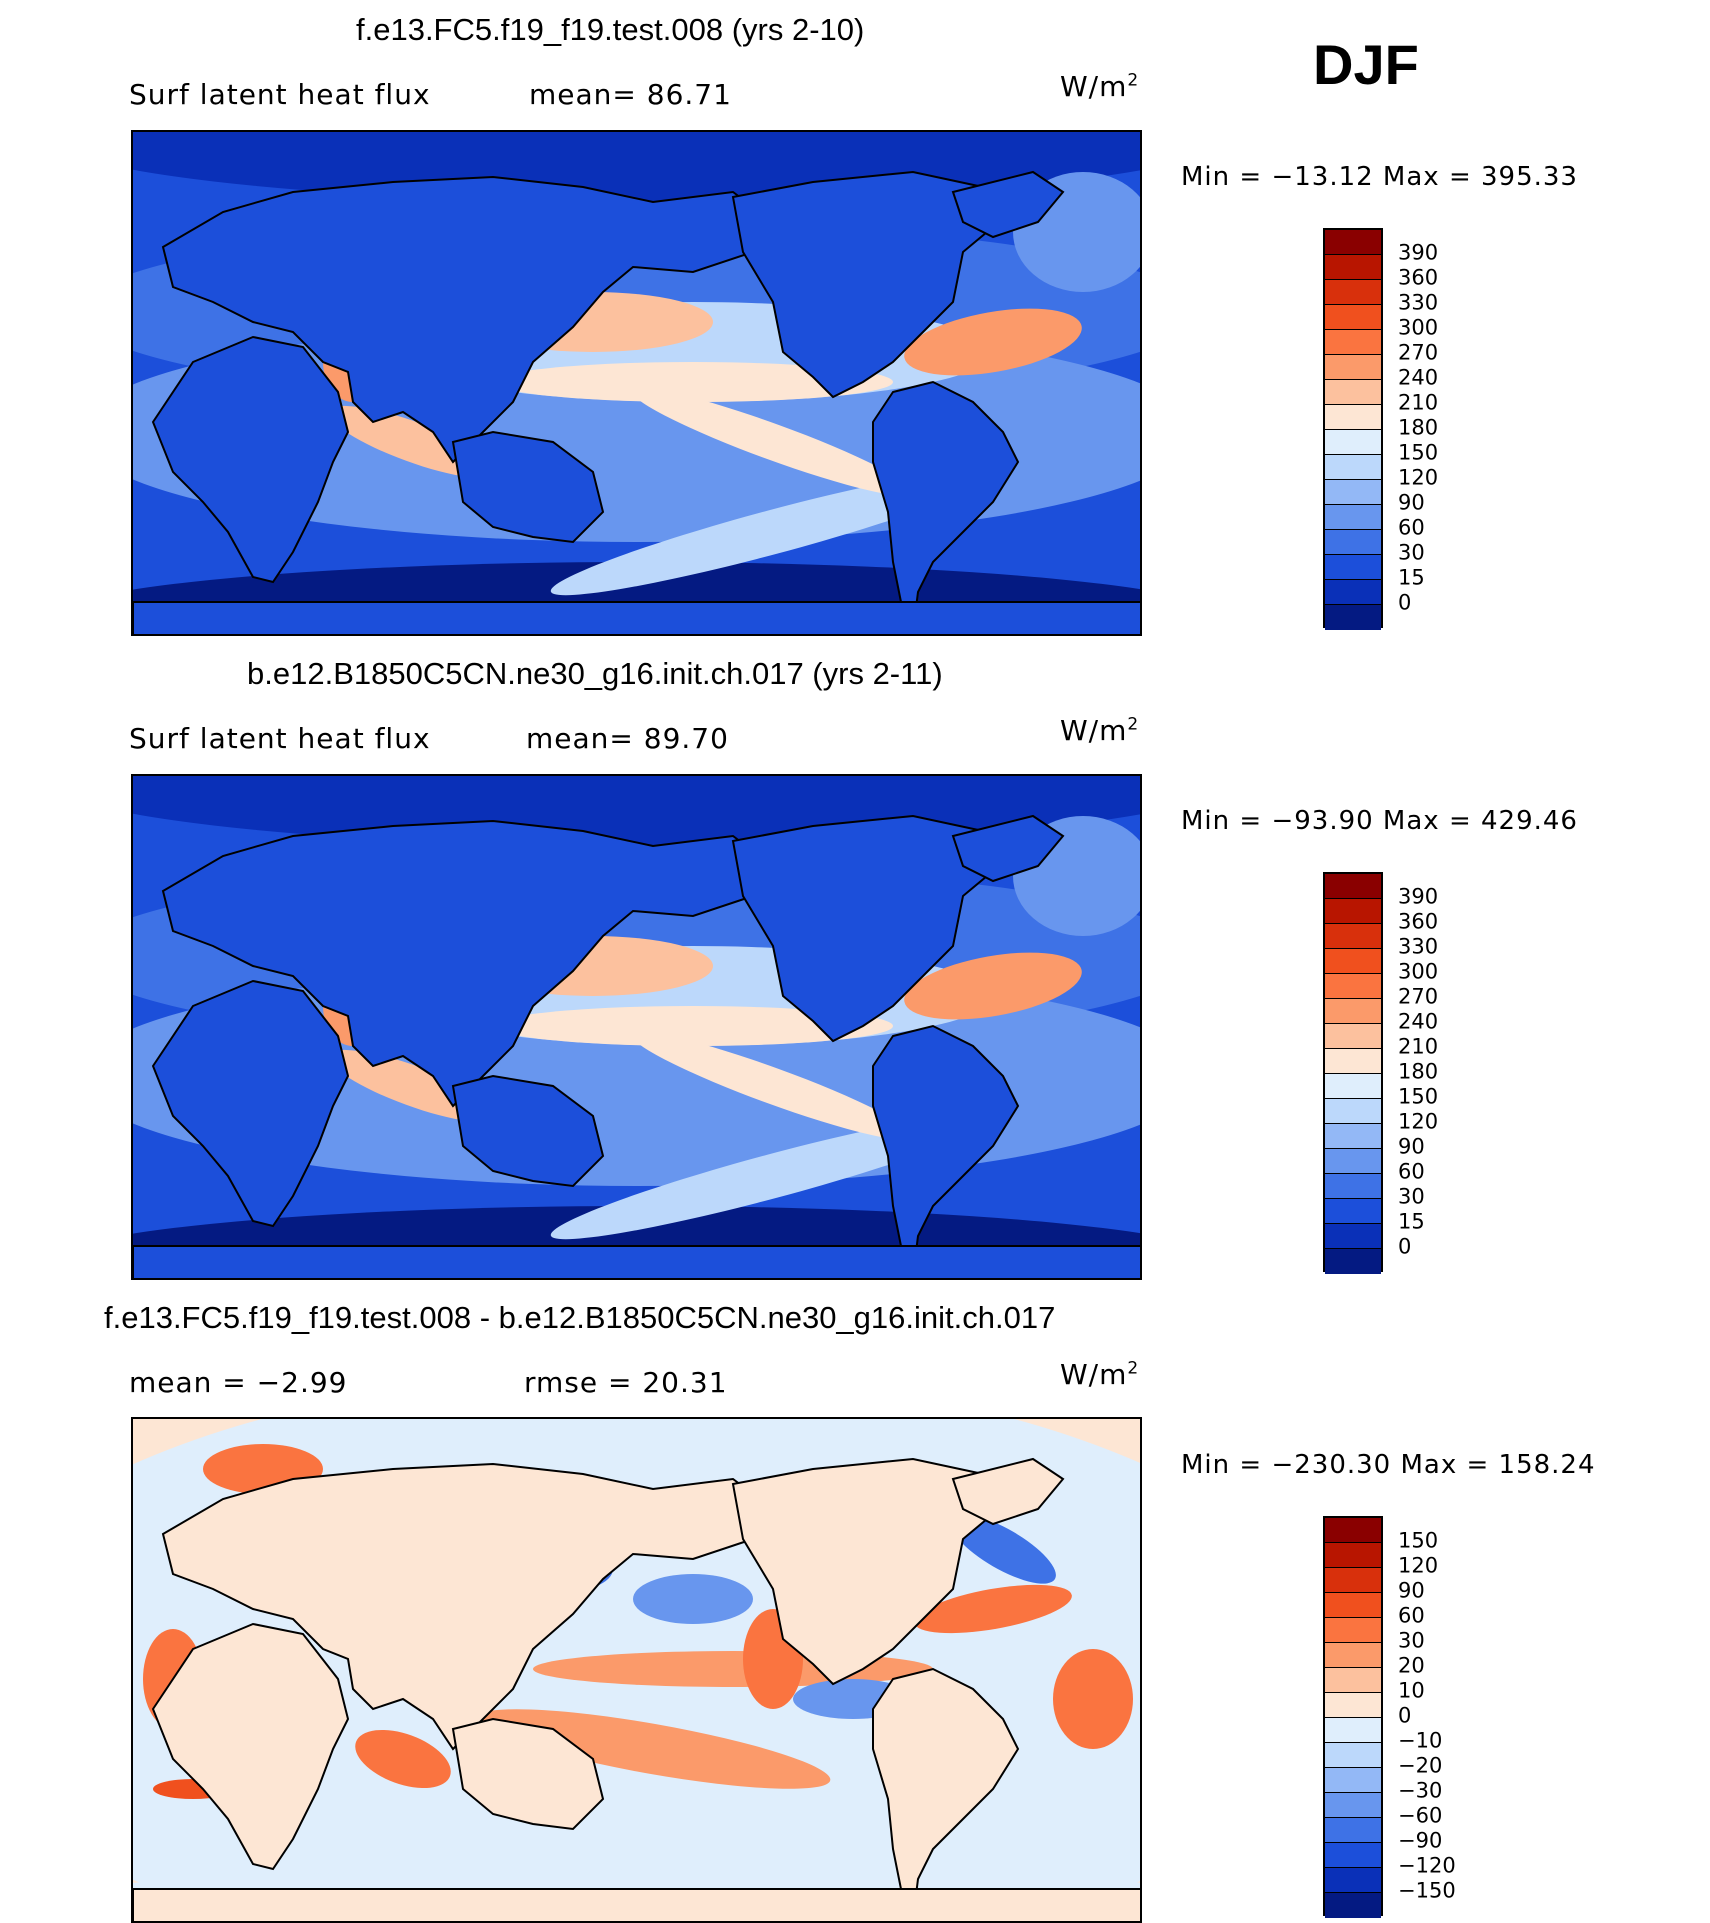 The image size is (1710, 1923). I want to click on panel-3-units: W/m2, so click(1100, 1374).